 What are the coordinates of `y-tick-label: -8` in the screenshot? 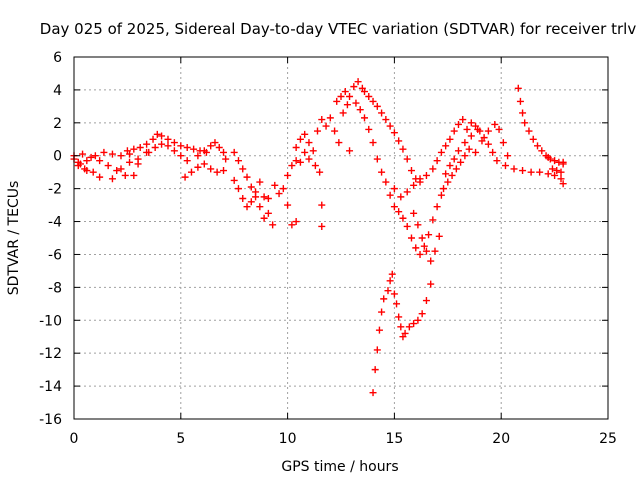 It's located at (55, 288).